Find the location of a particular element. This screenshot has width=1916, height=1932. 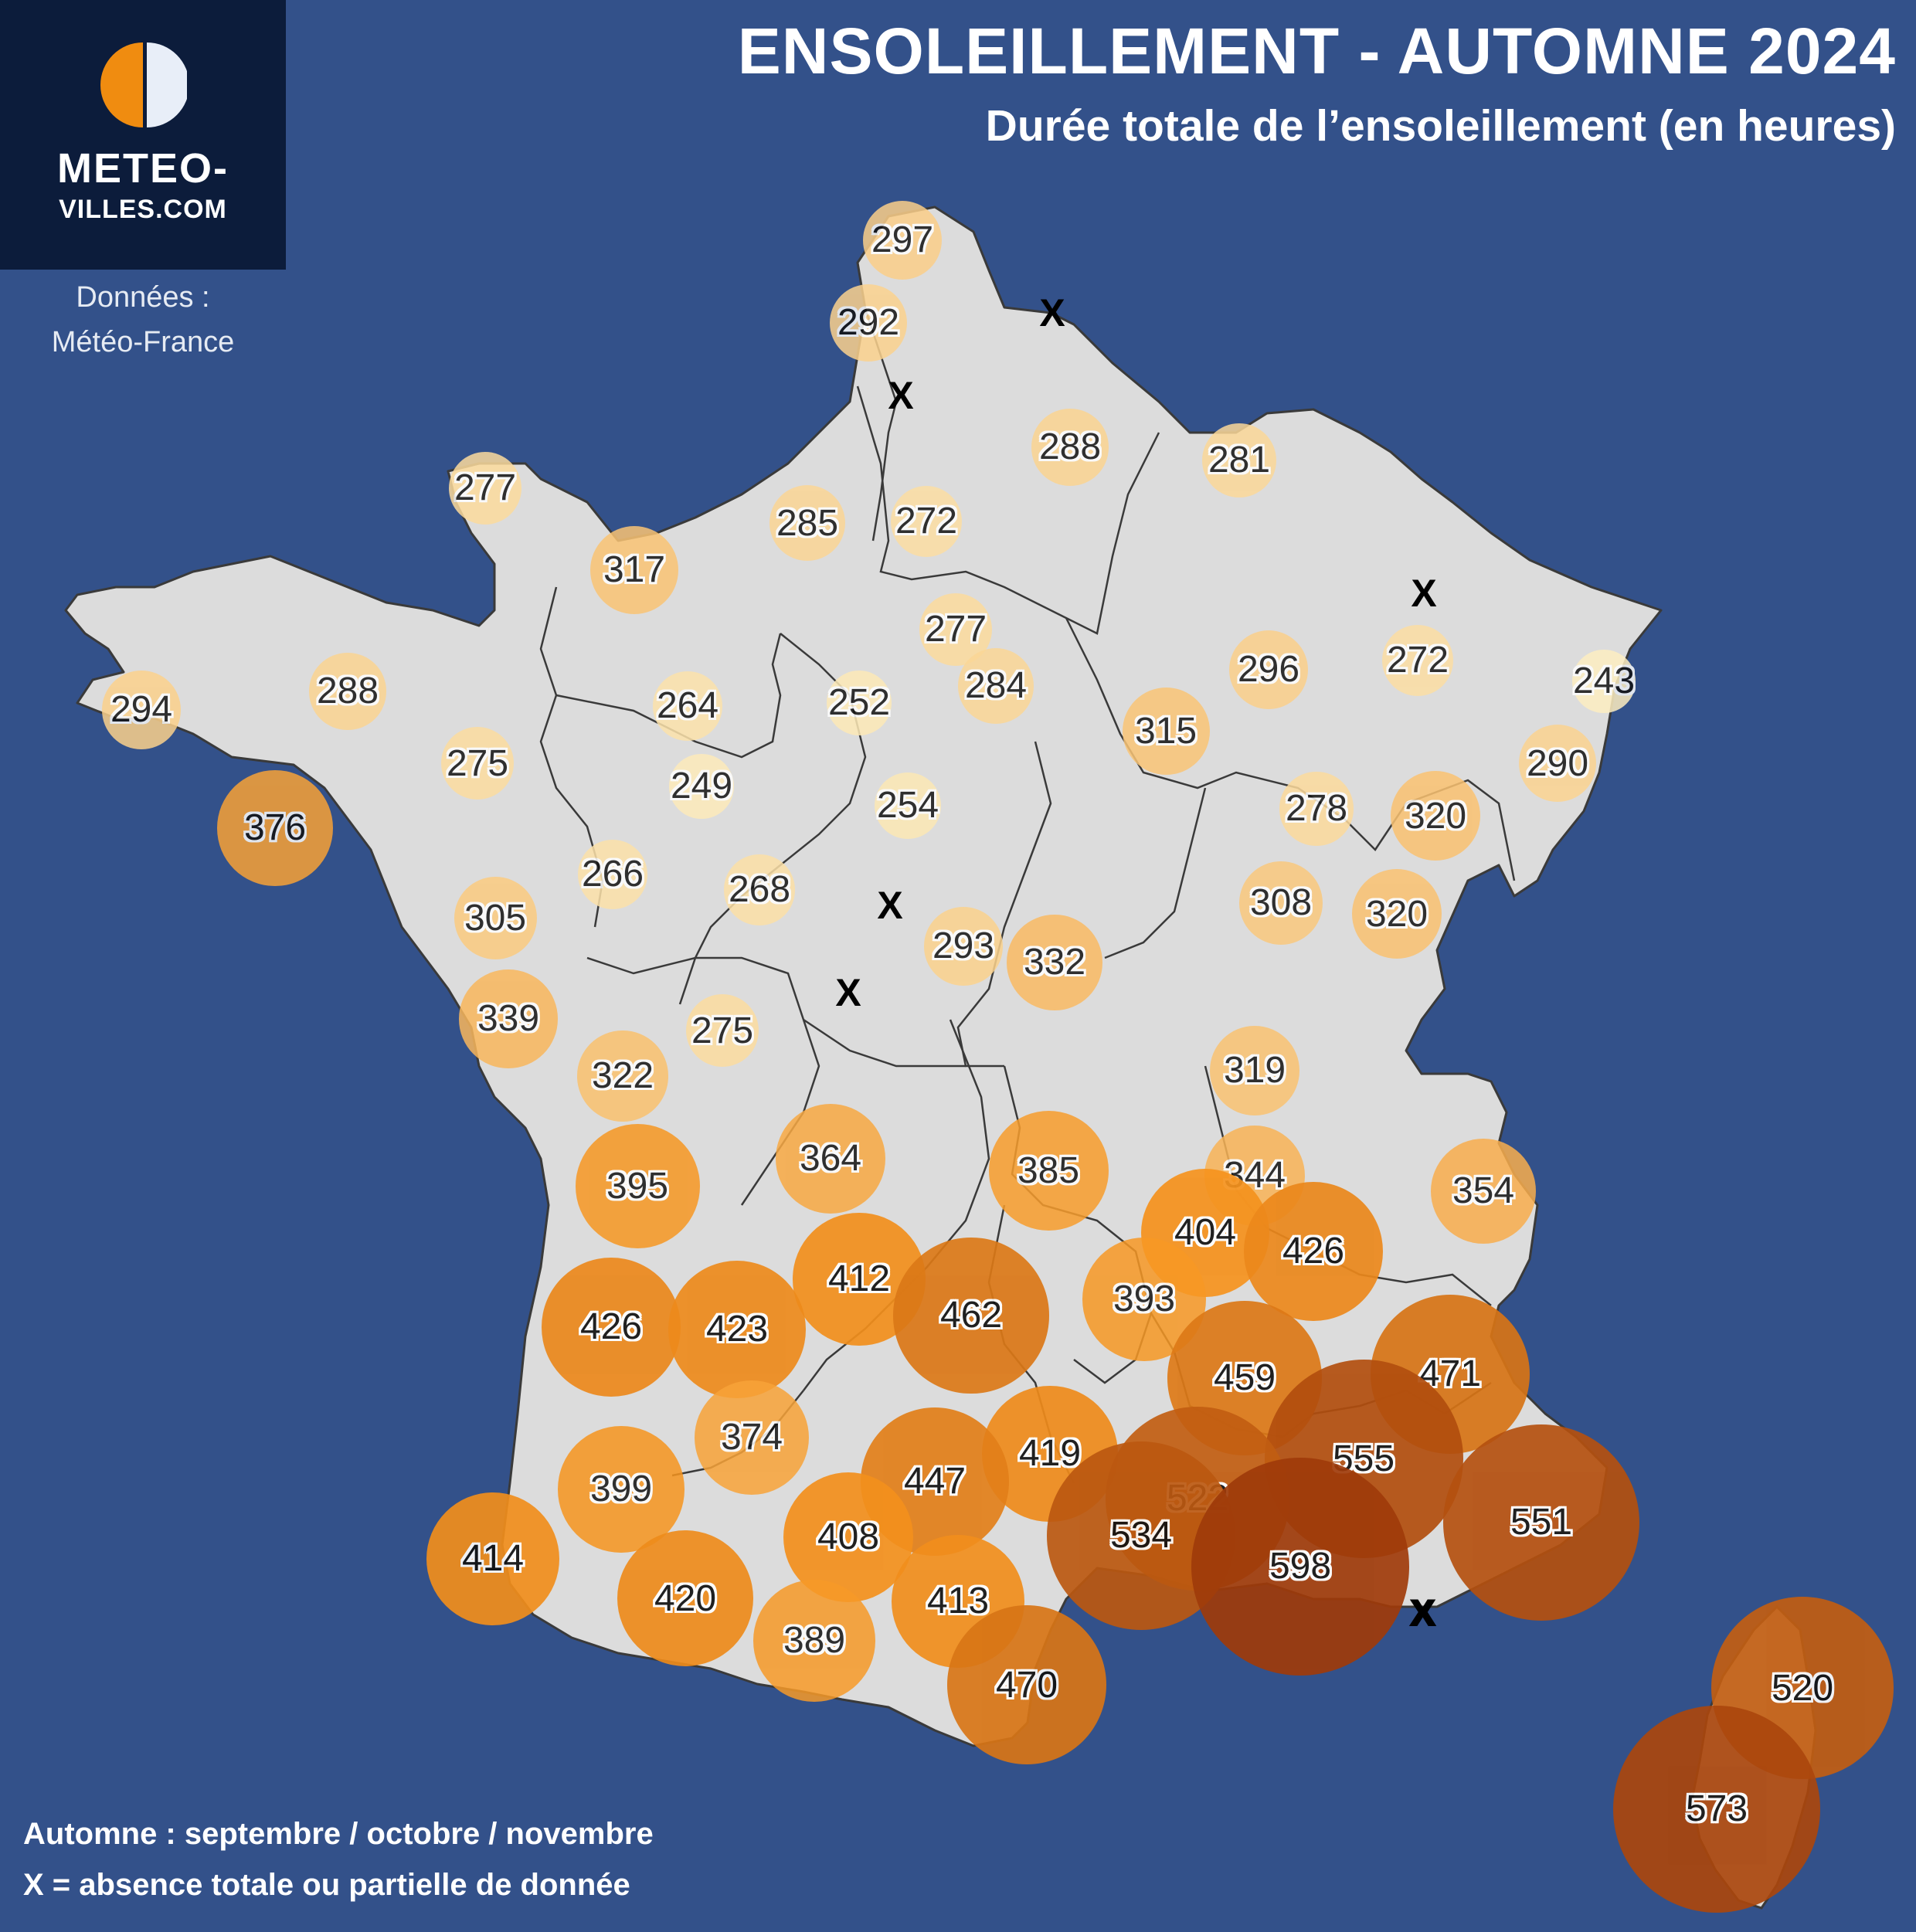

station-value: 308 is located at coordinates (1281, 903).